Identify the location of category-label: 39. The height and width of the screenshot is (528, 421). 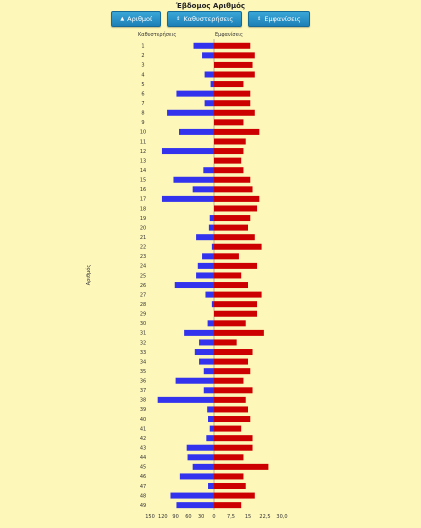
(143, 410).